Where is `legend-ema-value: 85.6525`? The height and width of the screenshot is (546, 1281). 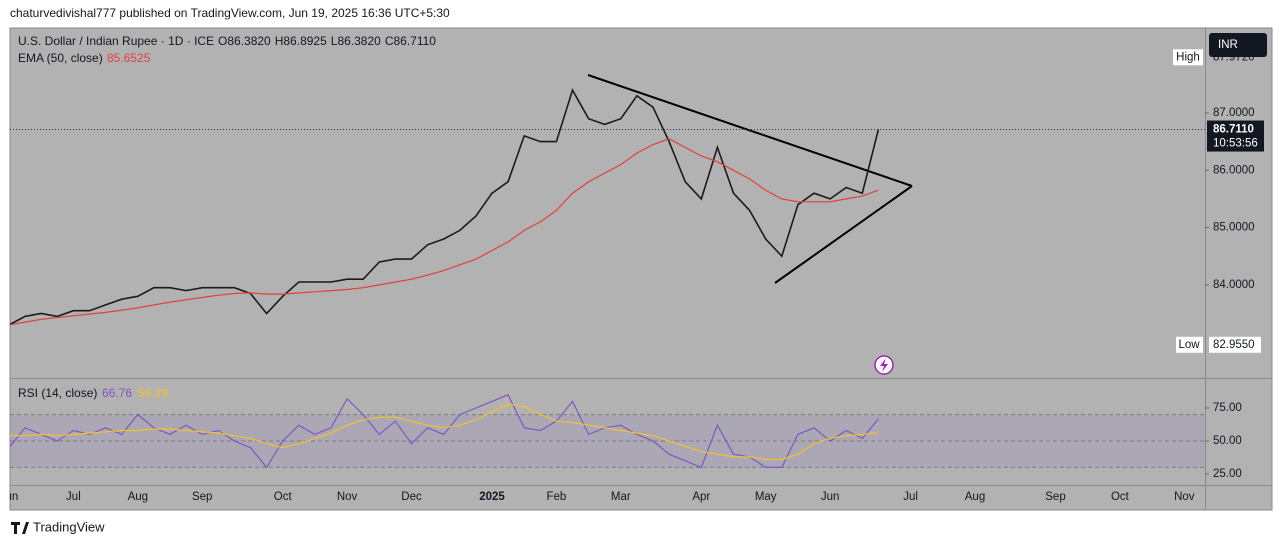
legend-ema-value: 85.6525 is located at coordinates (129, 58).